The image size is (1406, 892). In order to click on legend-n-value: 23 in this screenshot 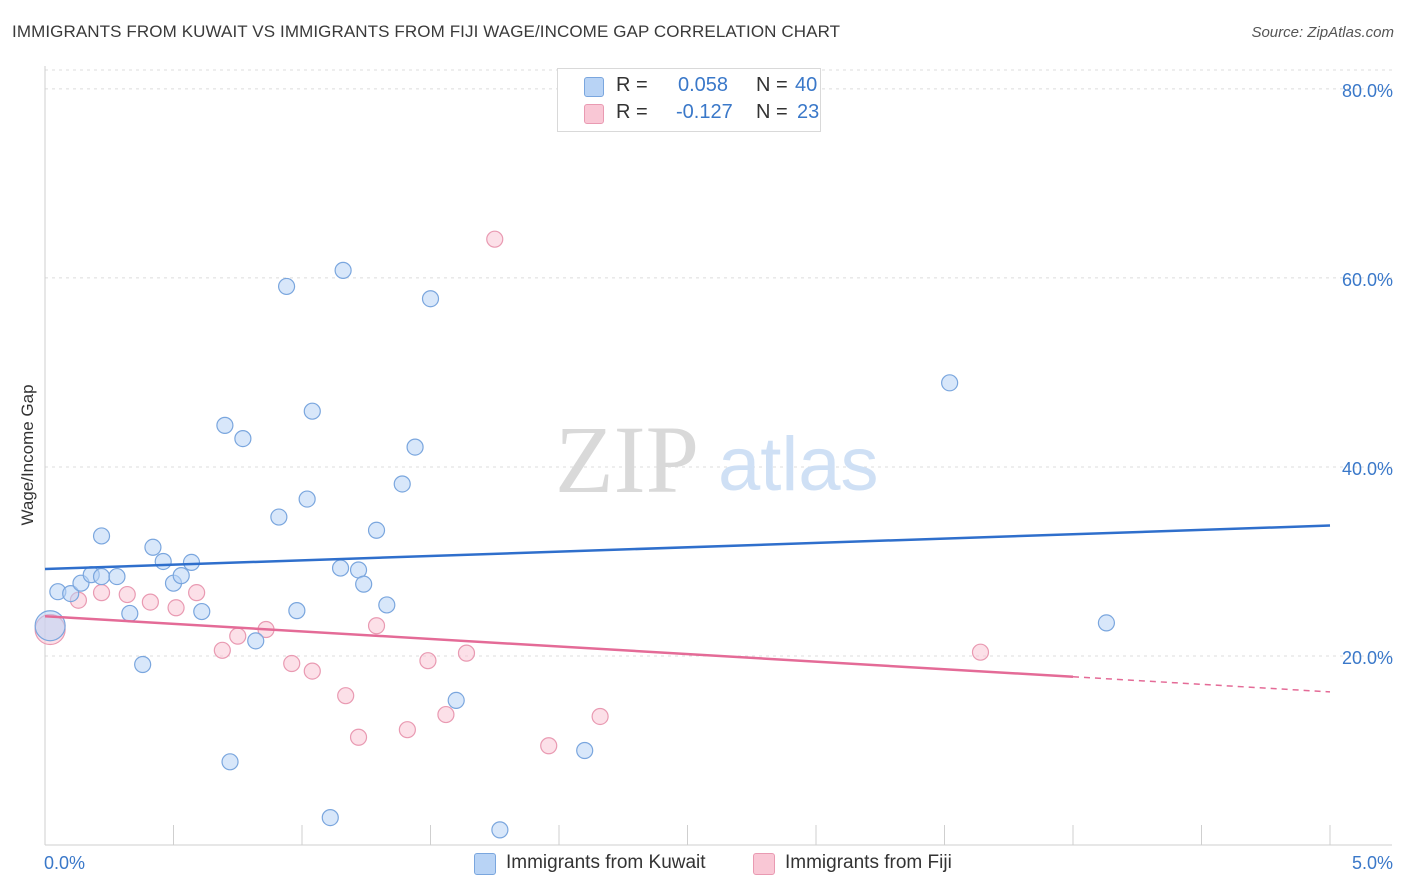, I will do `click(808, 112)`.